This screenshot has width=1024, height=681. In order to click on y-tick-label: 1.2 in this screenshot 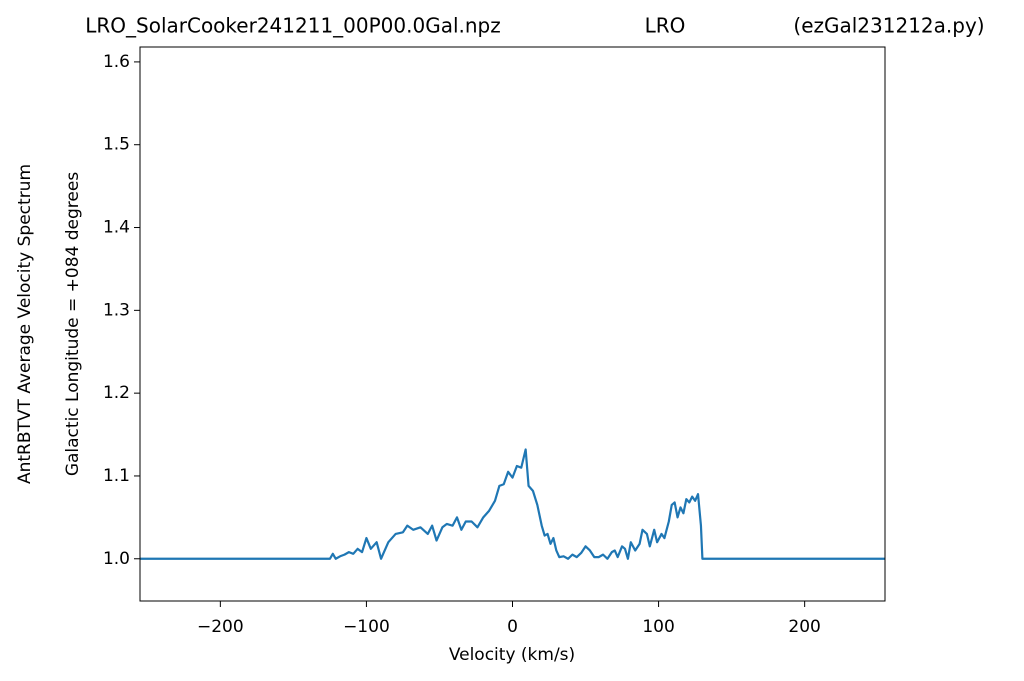, I will do `click(116, 393)`.